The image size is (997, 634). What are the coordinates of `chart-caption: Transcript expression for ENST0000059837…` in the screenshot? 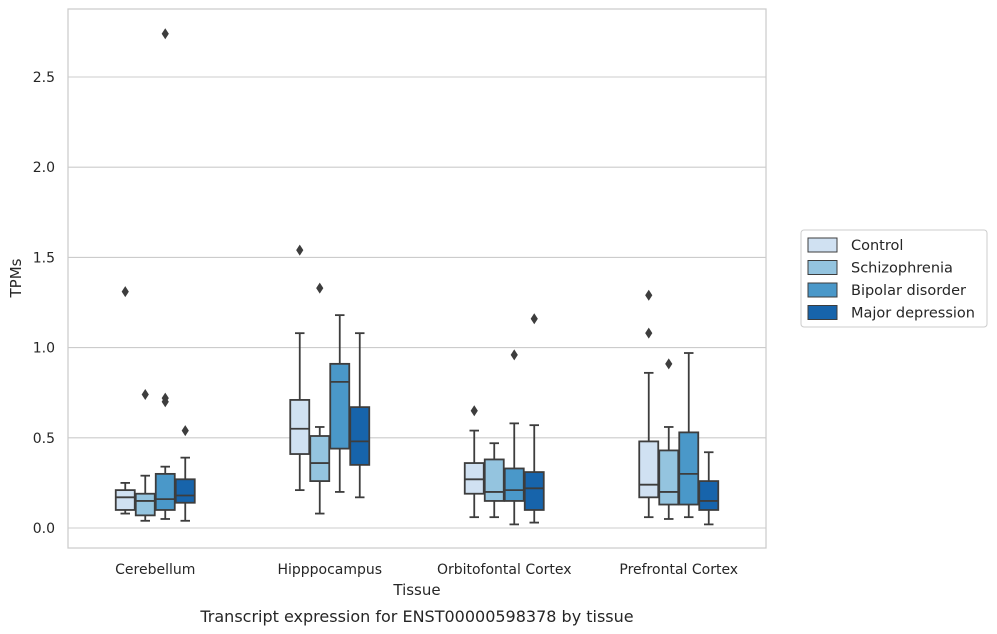 It's located at (416, 616).